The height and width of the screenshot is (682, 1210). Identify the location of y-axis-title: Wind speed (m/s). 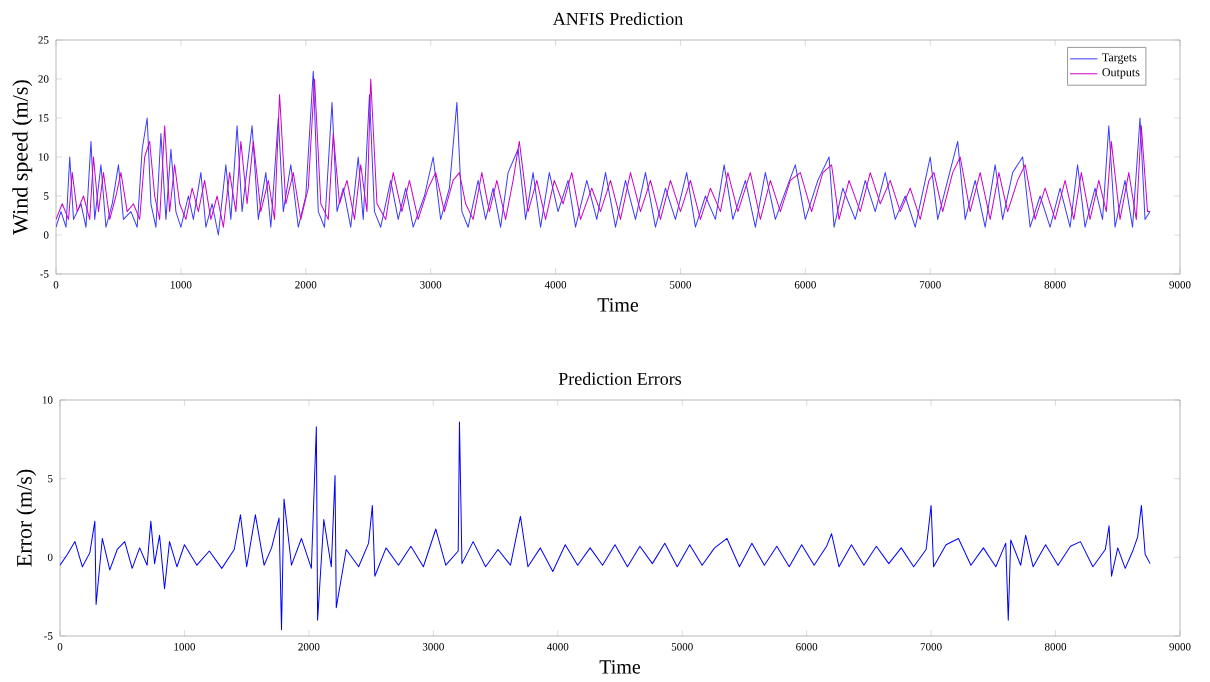
(22, 157).